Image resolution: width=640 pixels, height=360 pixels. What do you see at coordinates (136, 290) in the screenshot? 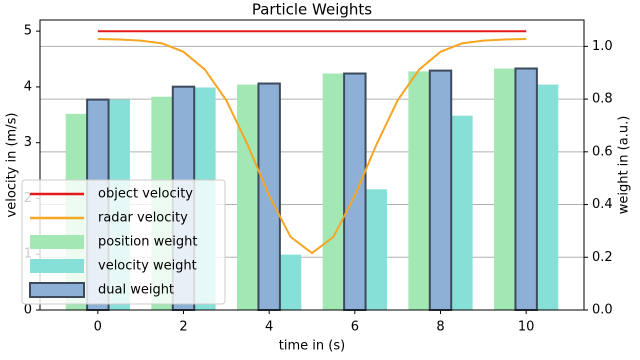
I see `legend-label: dual weight` at bounding box center [136, 290].